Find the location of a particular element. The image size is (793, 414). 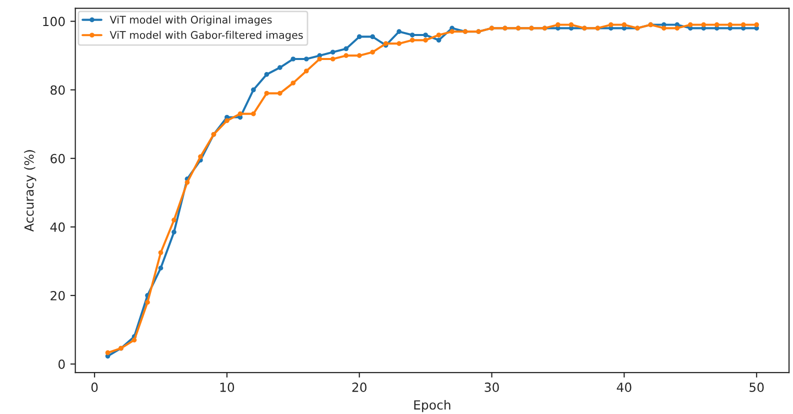

x-tick-label: 40 is located at coordinates (624, 387).